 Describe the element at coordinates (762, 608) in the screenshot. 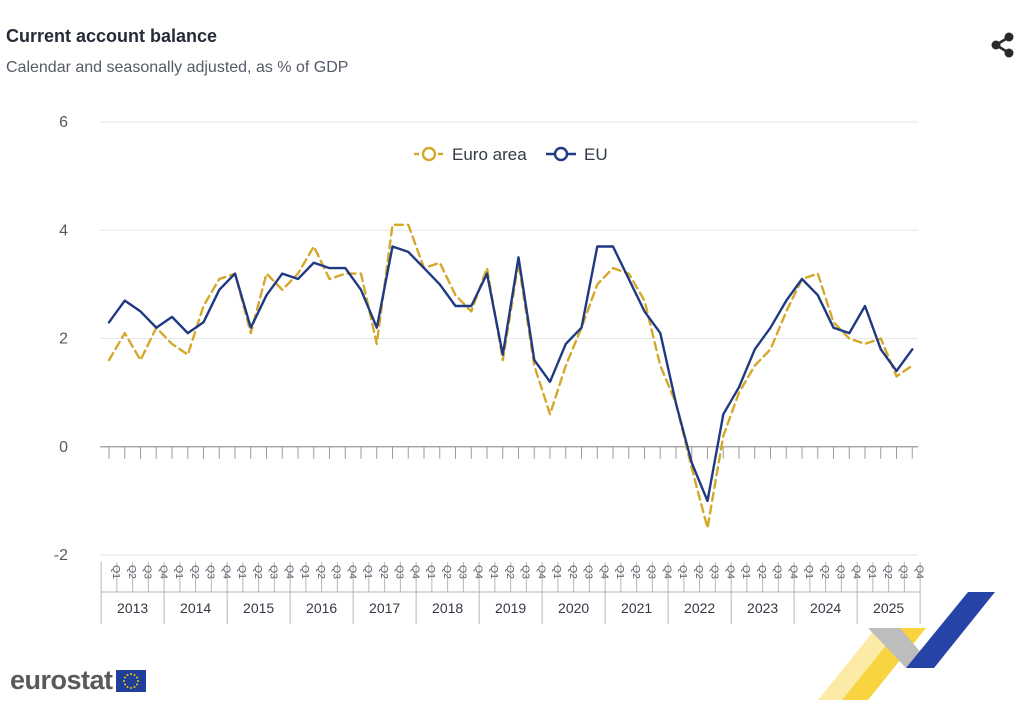

I see `year-label: 2023` at that location.